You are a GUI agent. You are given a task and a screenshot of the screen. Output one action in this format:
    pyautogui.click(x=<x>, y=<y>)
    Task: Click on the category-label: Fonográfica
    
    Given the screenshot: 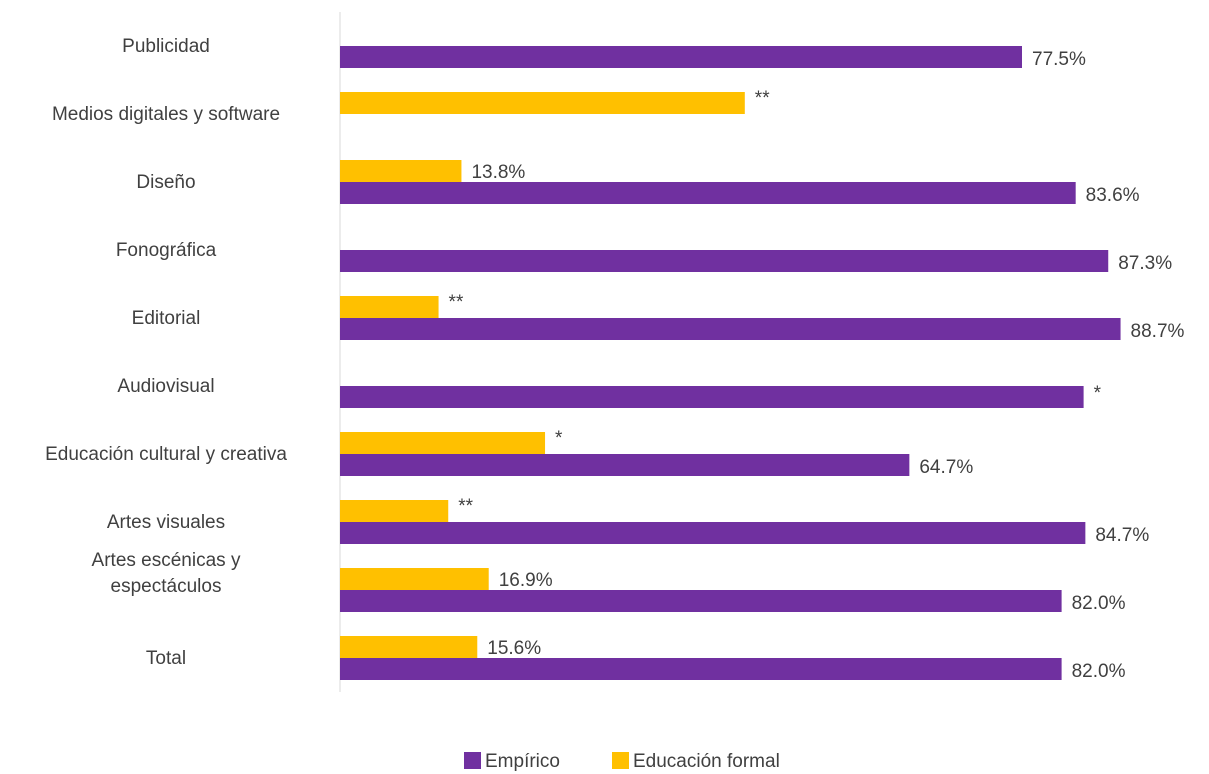 What is the action you would take?
    pyautogui.click(x=166, y=250)
    